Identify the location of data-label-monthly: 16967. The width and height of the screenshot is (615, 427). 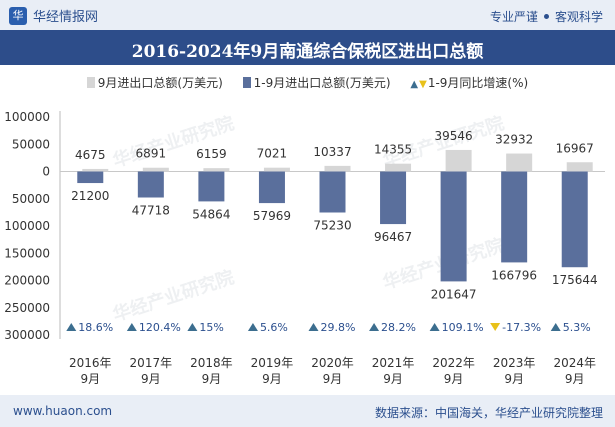
(575, 148).